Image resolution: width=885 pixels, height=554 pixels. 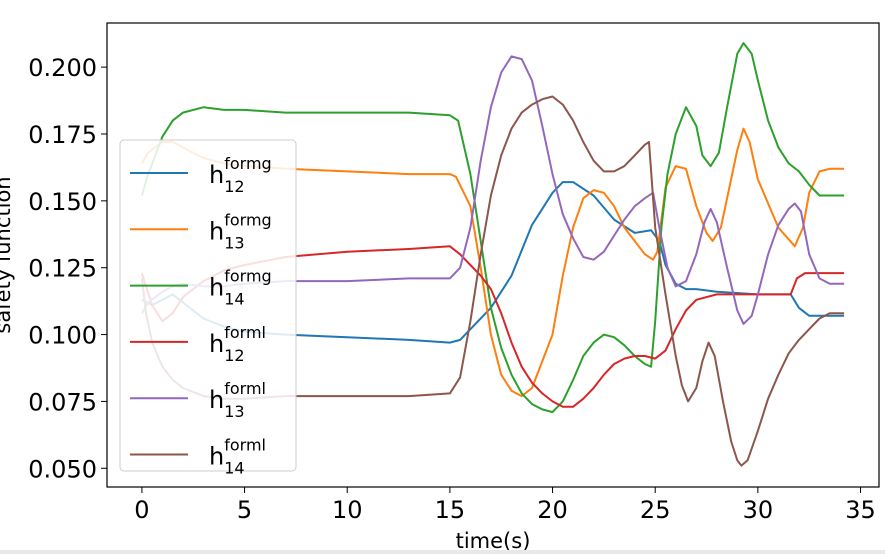 What do you see at coordinates (62, 402) in the screenshot?
I see `y-tick-label: 0.075` at bounding box center [62, 402].